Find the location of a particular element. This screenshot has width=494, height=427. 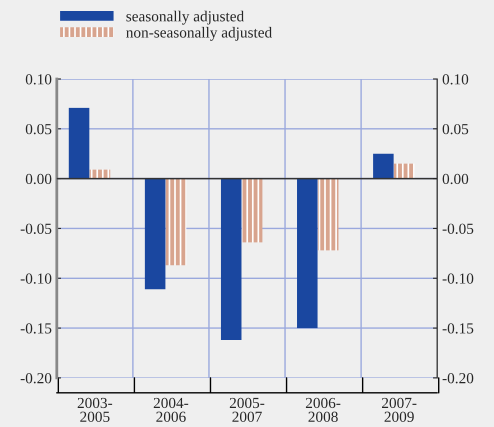

y2-tick-label: -0.05 is located at coordinates (458, 229).